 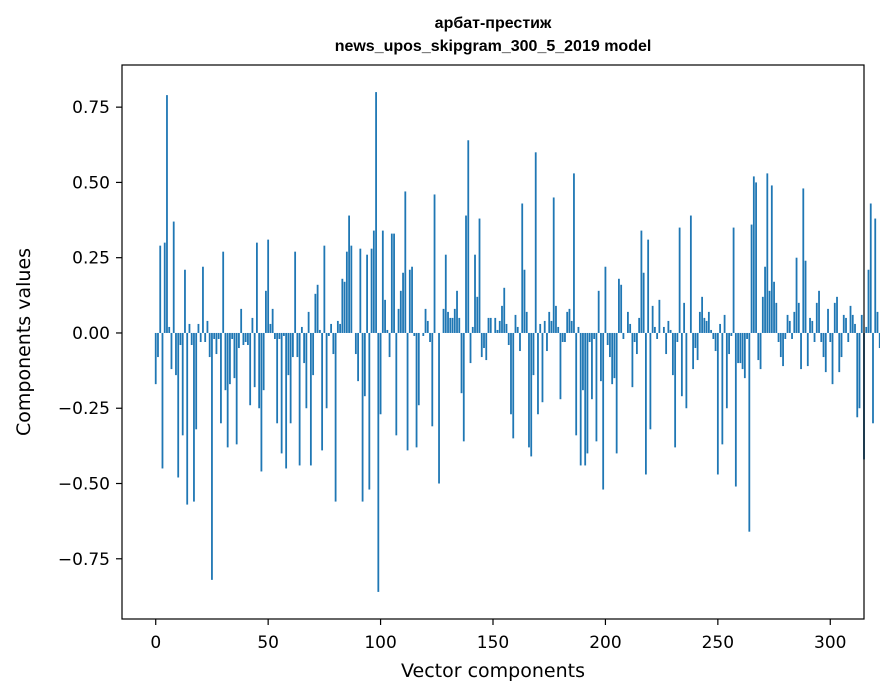 What do you see at coordinates (605, 643) in the screenshot?
I see `x-tick-label: 200` at bounding box center [605, 643].